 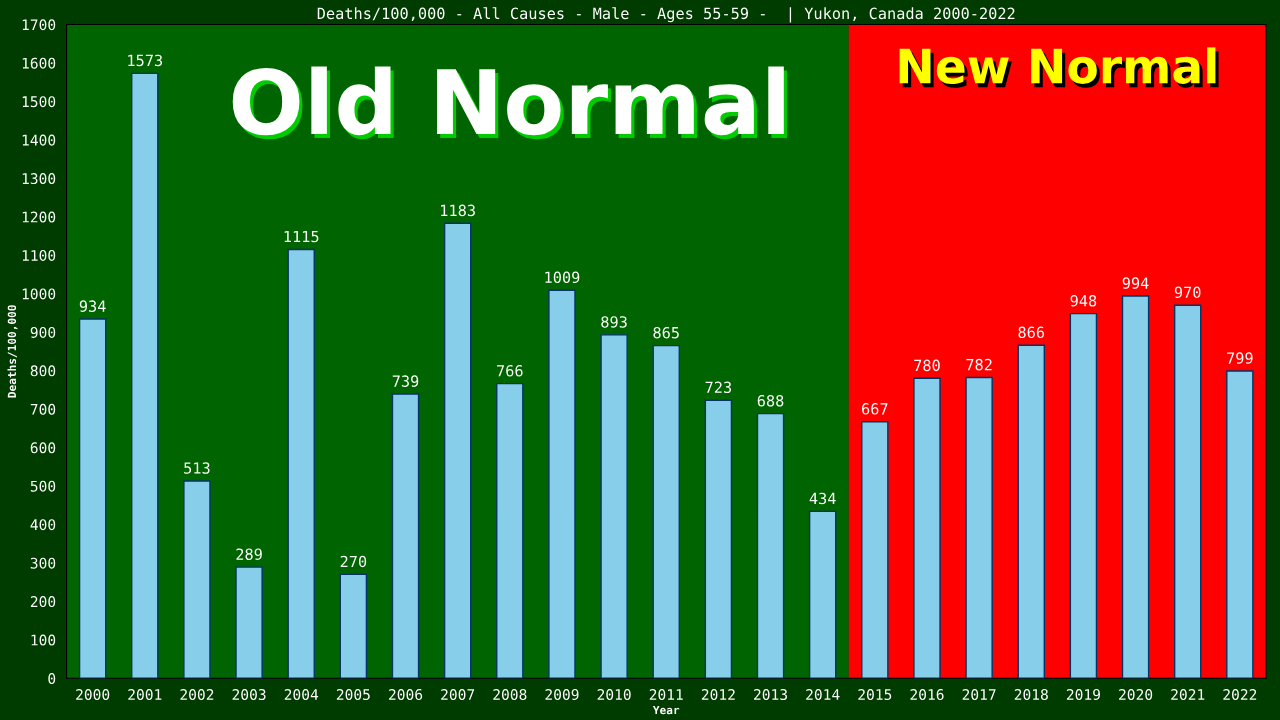 What do you see at coordinates (1136, 694) in the screenshot?
I see `x-tick-label: 2020` at bounding box center [1136, 694].